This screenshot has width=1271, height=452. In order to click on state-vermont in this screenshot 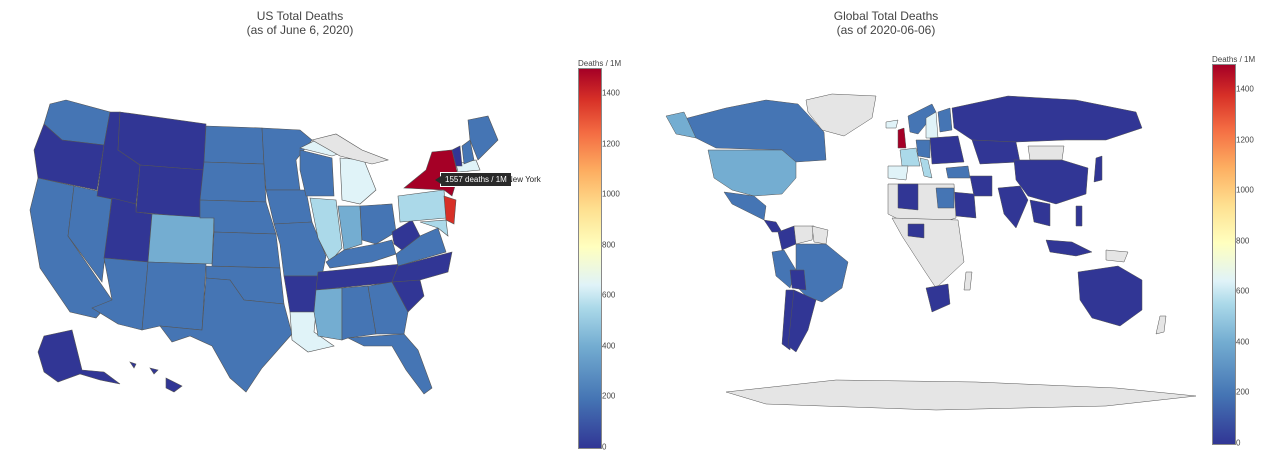, I will do `click(457, 156)`.